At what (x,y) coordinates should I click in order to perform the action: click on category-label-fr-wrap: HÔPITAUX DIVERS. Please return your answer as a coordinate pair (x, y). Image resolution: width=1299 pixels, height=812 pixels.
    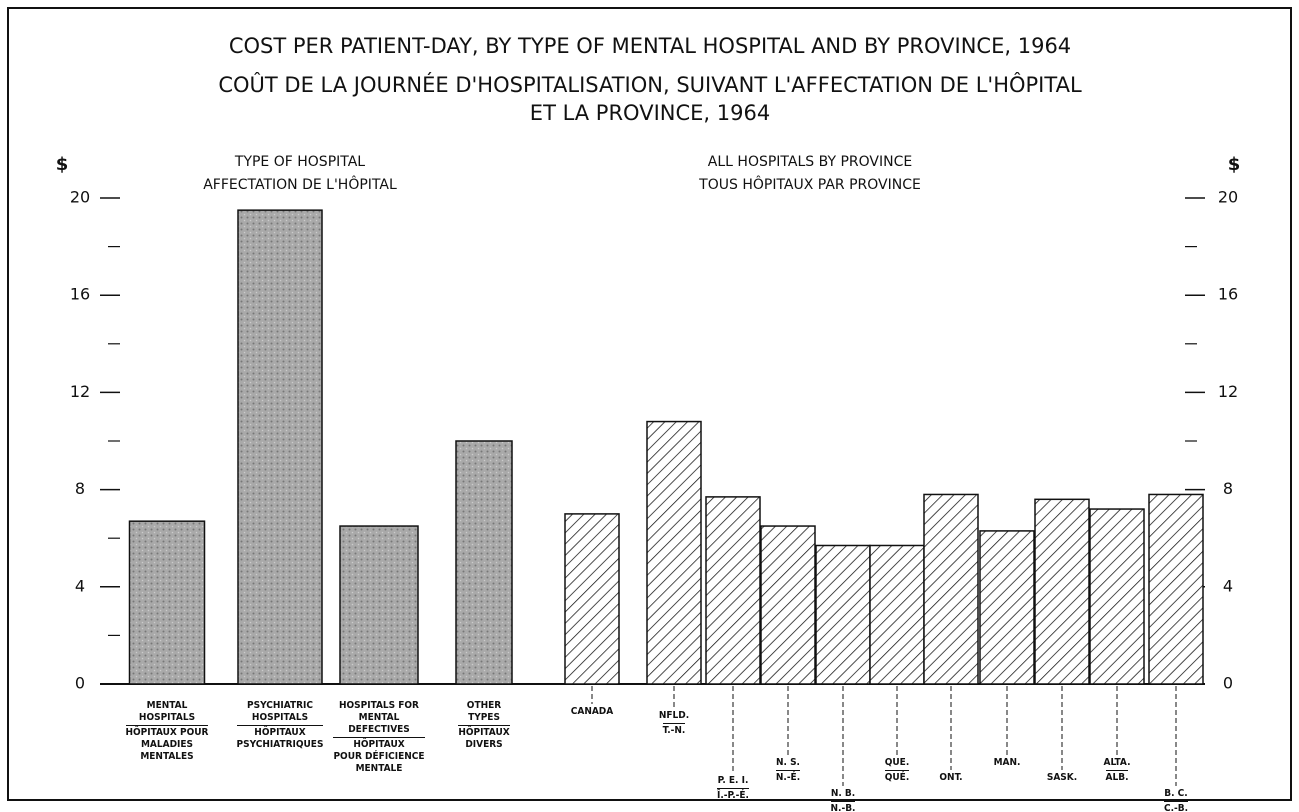
    Looking at the image, I should click on (484, 737).